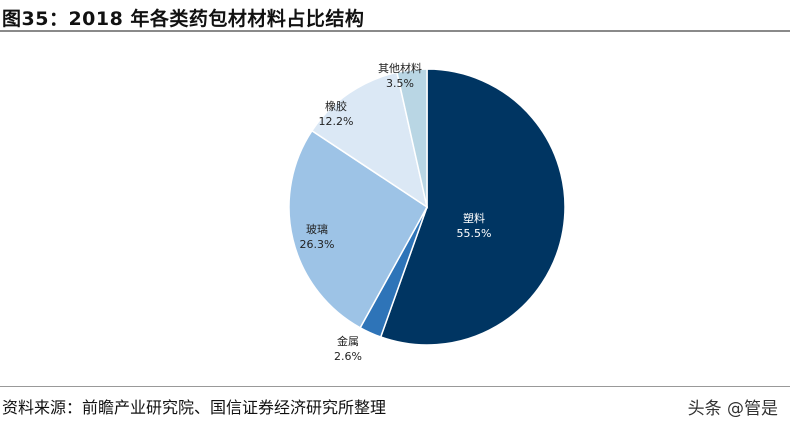 The image size is (790, 427). Describe the element at coordinates (348, 341) in the screenshot. I see `slice-name-label: 金属` at that location.